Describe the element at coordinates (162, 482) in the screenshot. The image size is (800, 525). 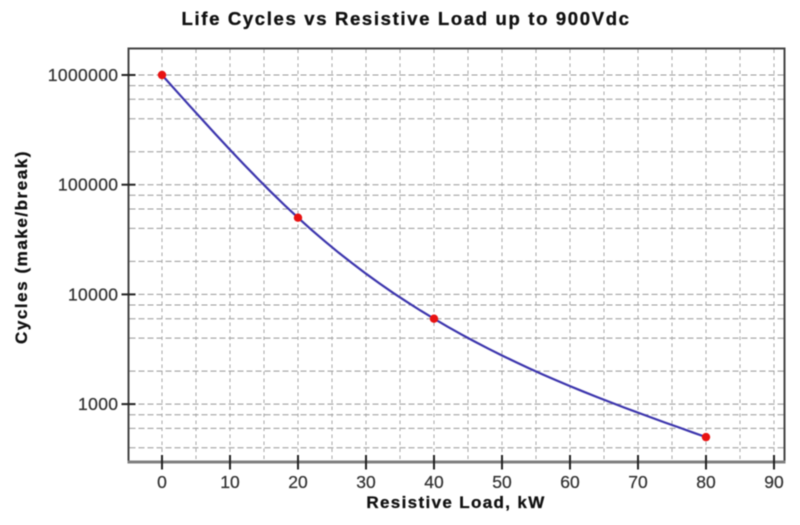
I see `svg-text: 0` at that location.